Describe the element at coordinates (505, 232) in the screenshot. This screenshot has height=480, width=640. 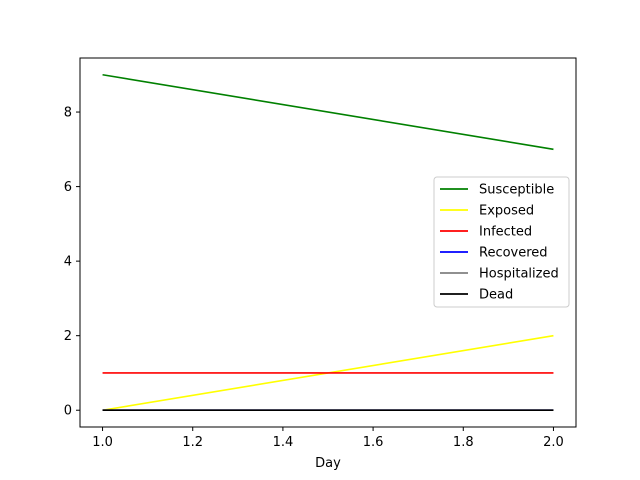
I see `legend-label-infected: Infected` at that location.